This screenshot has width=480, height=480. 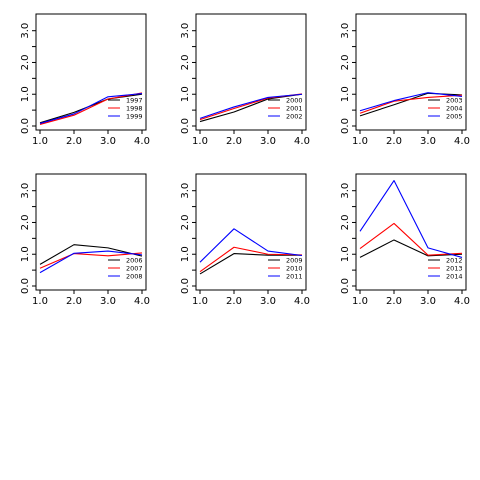 What do you see at coordinates (250, 264) in the screenshot?
I see `series-line-2009` at bounding box center [250, 264].